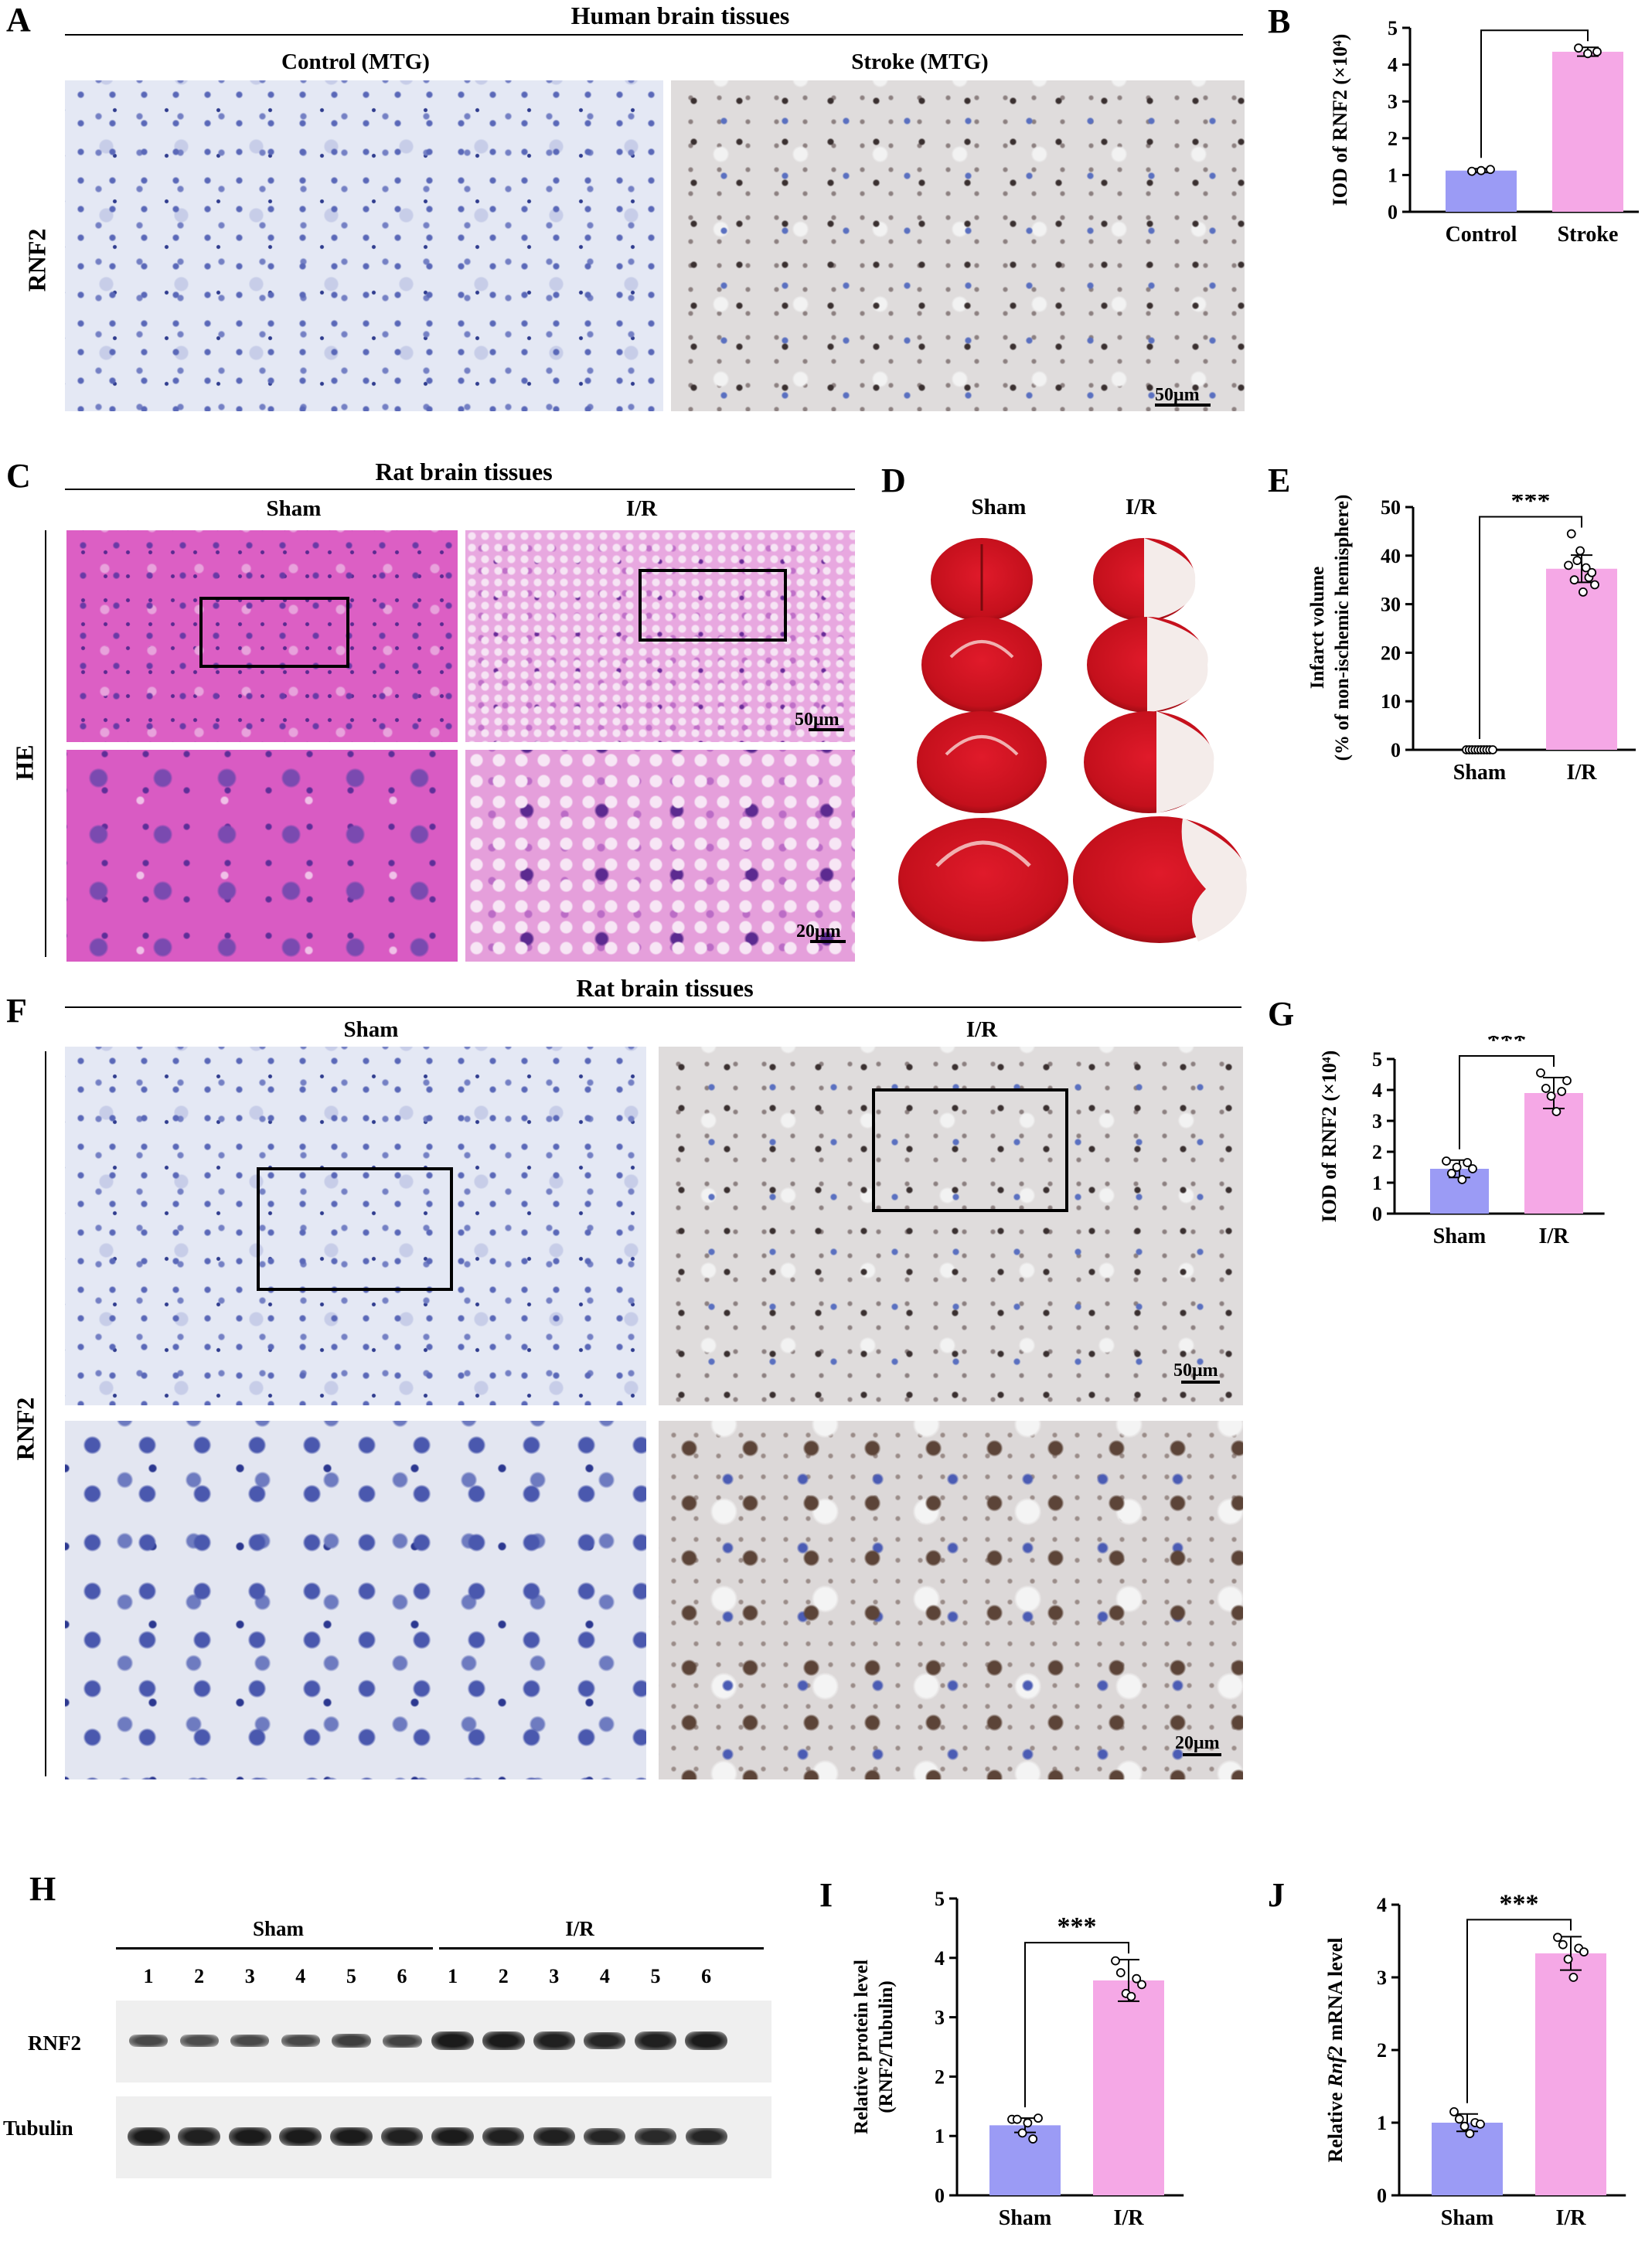 Image resolution: width=1645 pixels, height=2268 pixels. I want to click on western-group-ir: I/R, so click(579, 1928).